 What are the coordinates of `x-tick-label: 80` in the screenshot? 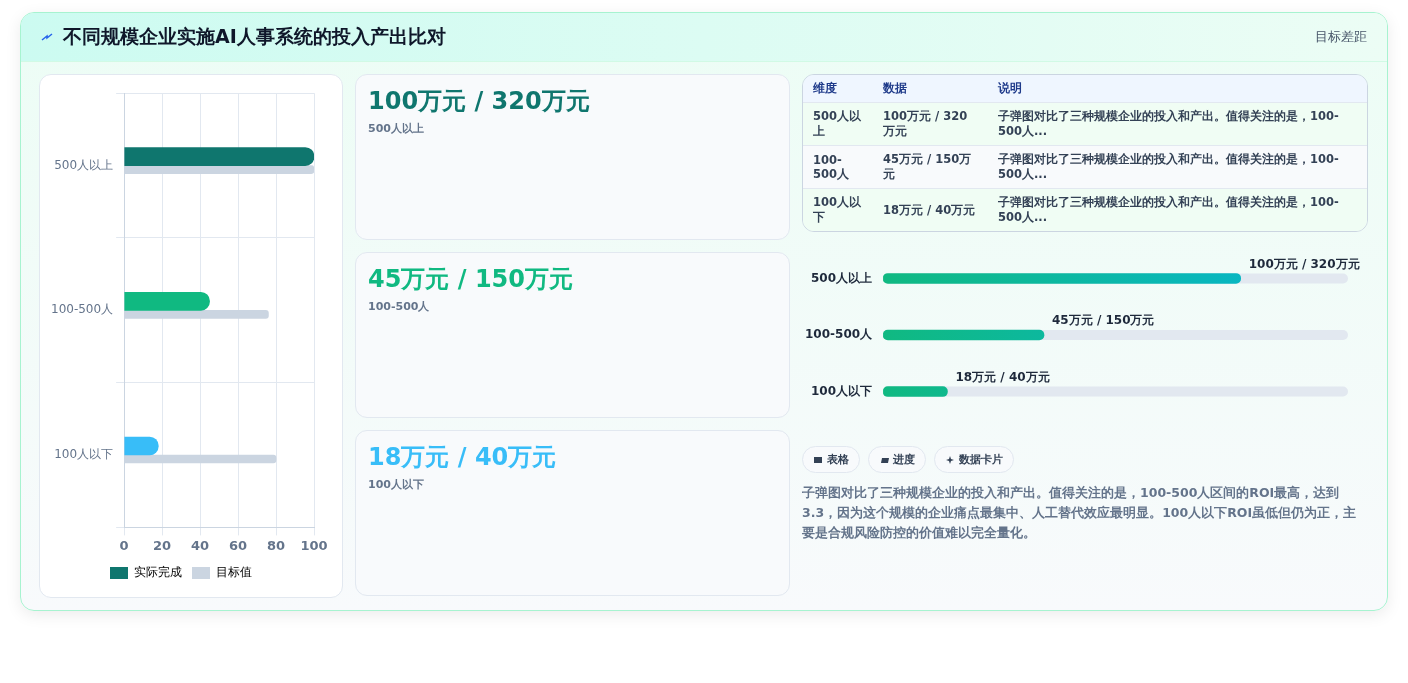 It's located at (276, 545).